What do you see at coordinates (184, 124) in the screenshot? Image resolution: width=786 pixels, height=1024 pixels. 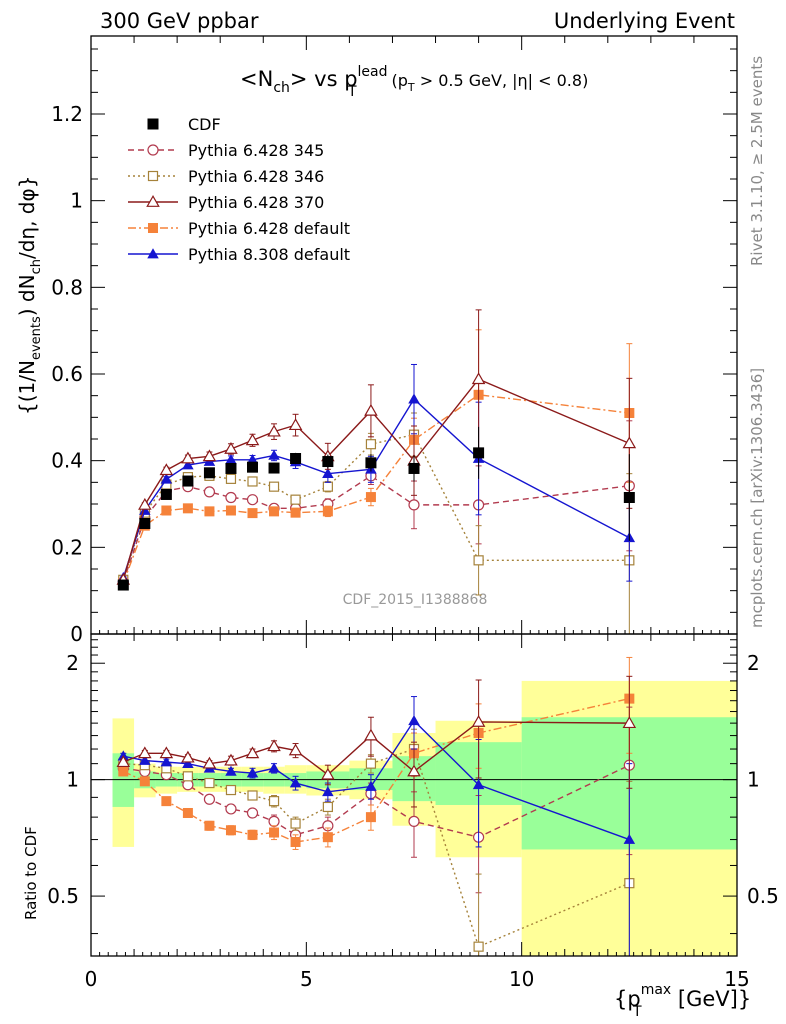 I see `legend-item-cdf: CDF` at bounding box center [184, 124].